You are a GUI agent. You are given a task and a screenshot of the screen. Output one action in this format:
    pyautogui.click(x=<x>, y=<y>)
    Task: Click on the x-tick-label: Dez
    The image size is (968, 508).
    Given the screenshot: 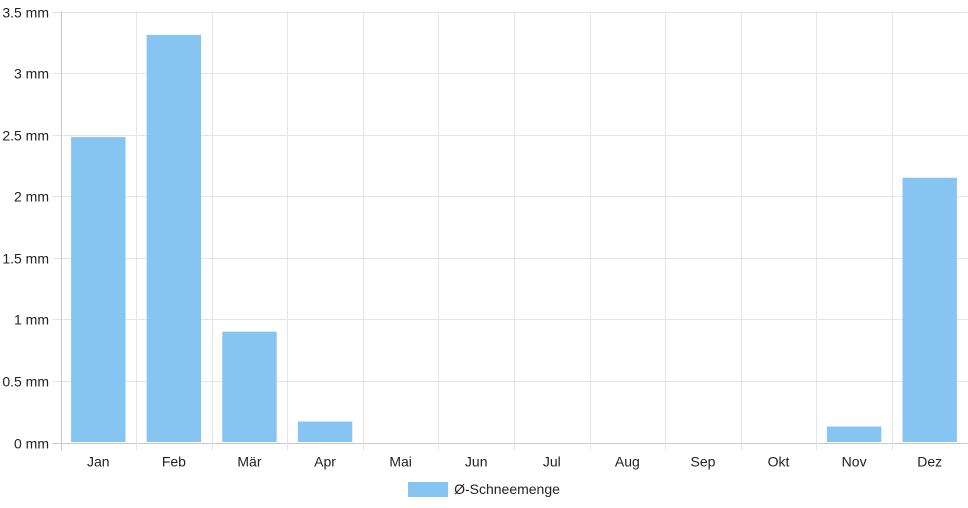 What is the action you would take?
    pyautogui.click(x=929, y=462)
    